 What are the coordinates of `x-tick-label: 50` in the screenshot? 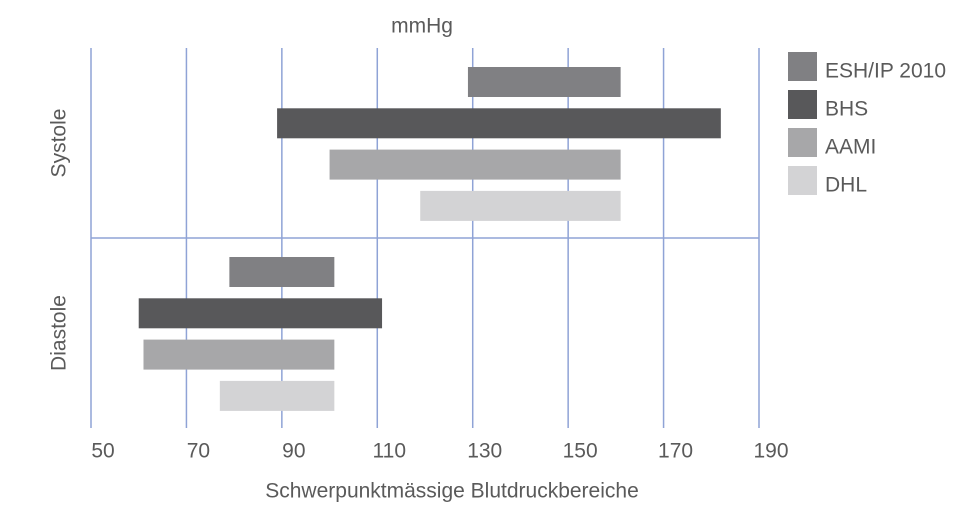 It's located at (102, 451).